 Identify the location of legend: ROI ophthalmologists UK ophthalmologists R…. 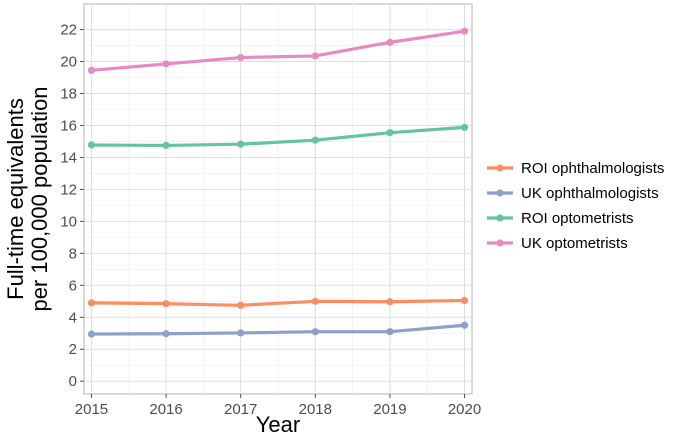
(575, 206).